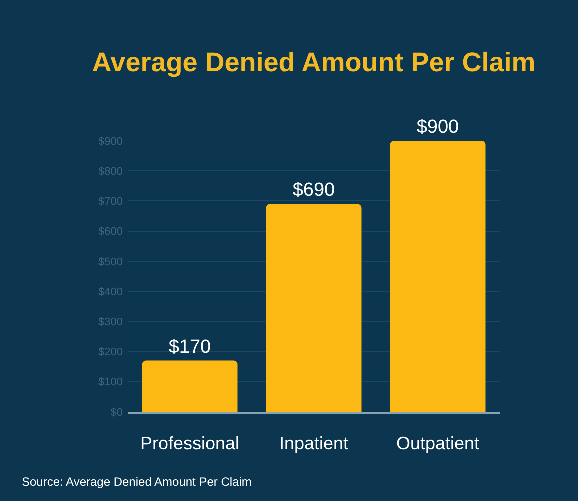 This screenshot has height=501, width=578. I want to click on source-note: Source: Average Denied Amount Per Claim, so click(137, 482).